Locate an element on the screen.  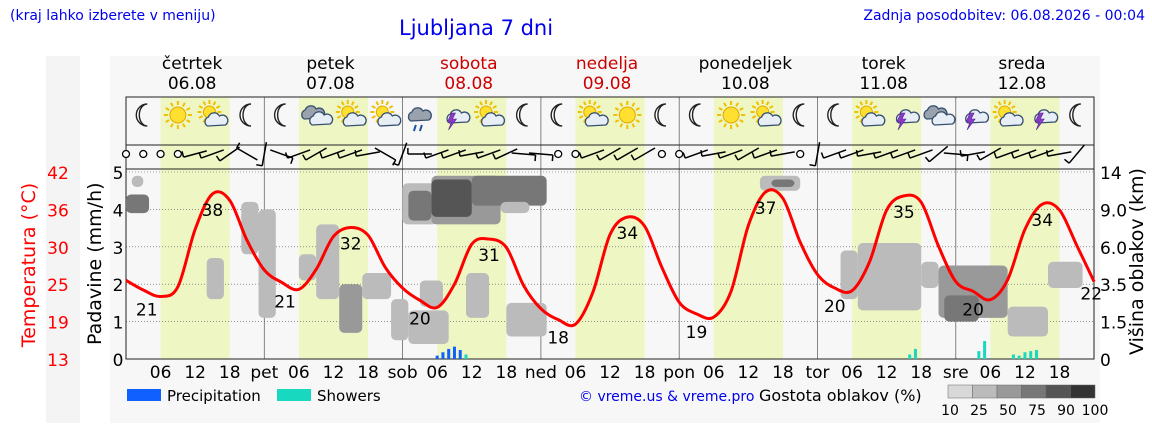
cloud-height-tick-label: 9.0 is located at coordinates (1113, 211).